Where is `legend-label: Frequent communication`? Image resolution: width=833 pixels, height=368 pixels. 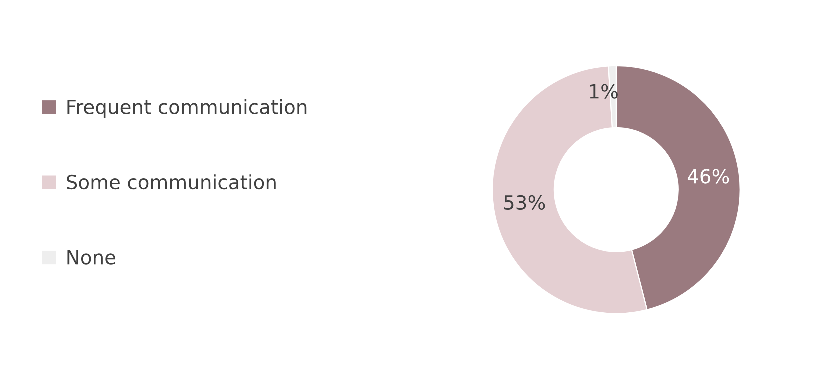
legend-label: Frequent communication is located at coordinates (187, 108).